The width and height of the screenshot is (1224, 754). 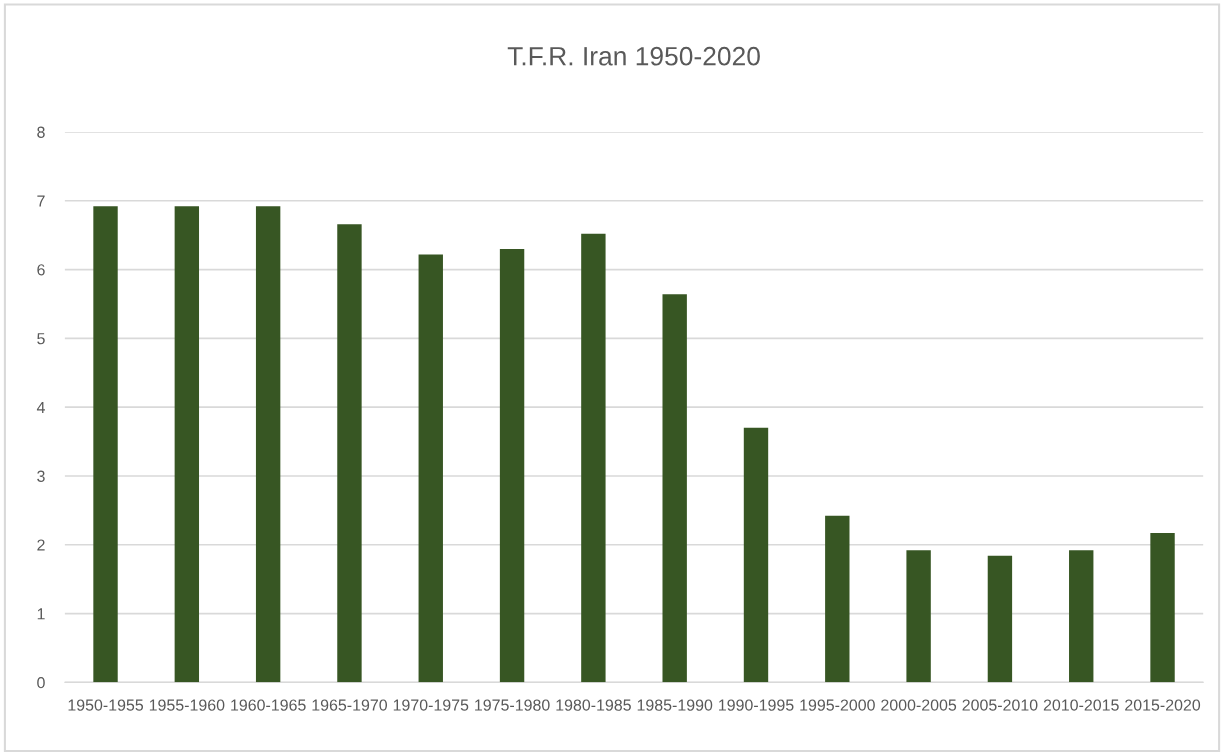 What do you see at coordinates (106, 705) in the screenshot?
I see `x-tick-label: 1950-1955` at bounding box center [106, 705].